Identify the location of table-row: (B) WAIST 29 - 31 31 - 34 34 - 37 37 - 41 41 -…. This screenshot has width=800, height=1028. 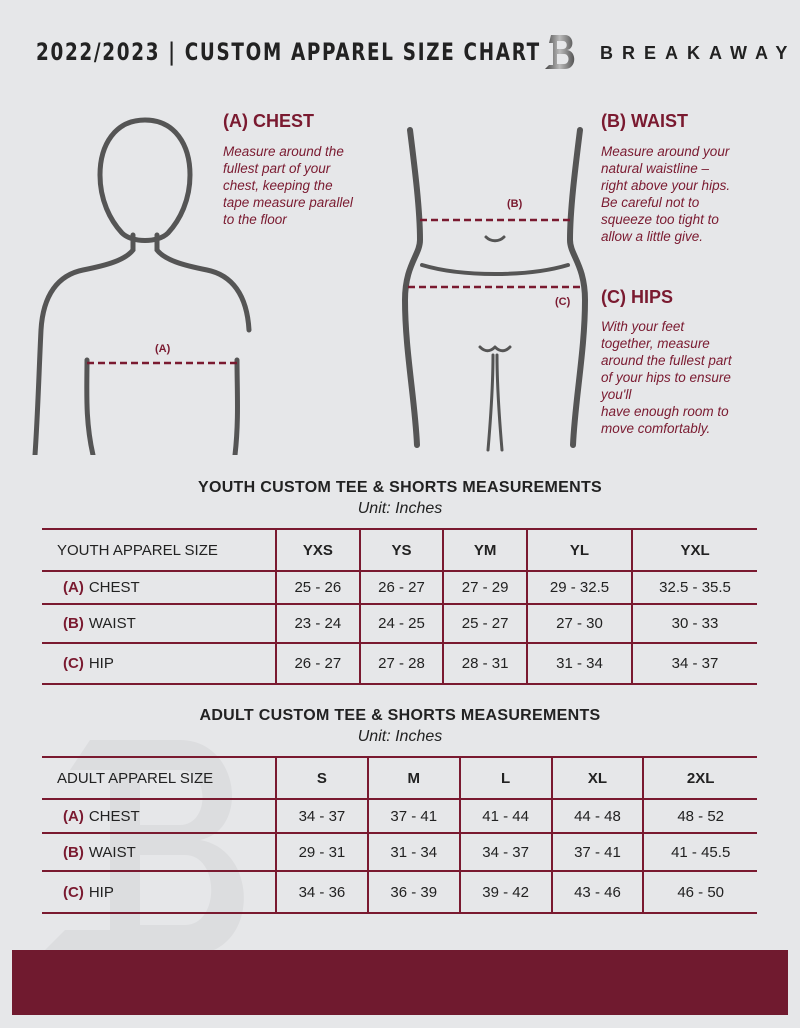
(399, 852).